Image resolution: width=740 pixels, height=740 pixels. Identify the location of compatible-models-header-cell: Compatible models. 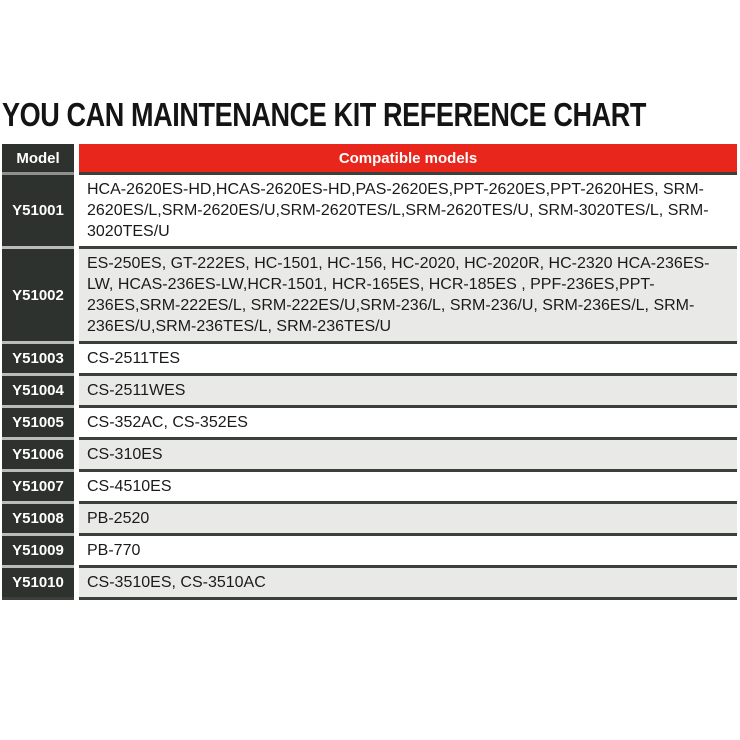
(408, 159).